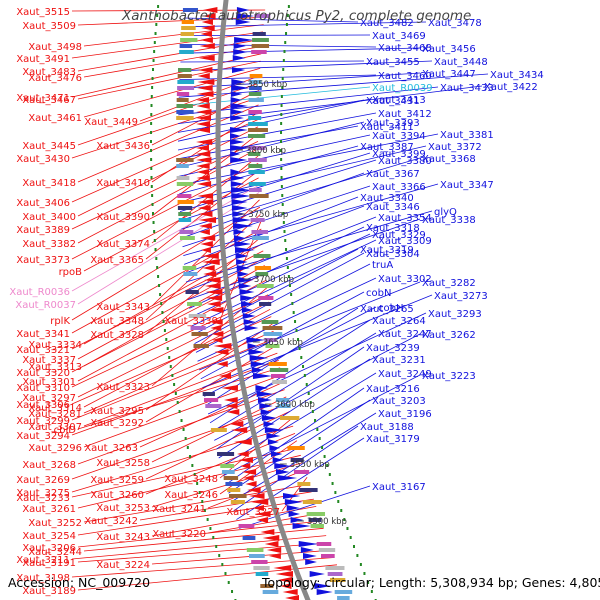 Image resolution: width=600 pixels, height=600 pixels. Describe the element at coordinates (393, 123) in the screenshot. I see `gene-label: Xaut_3393` at that location.